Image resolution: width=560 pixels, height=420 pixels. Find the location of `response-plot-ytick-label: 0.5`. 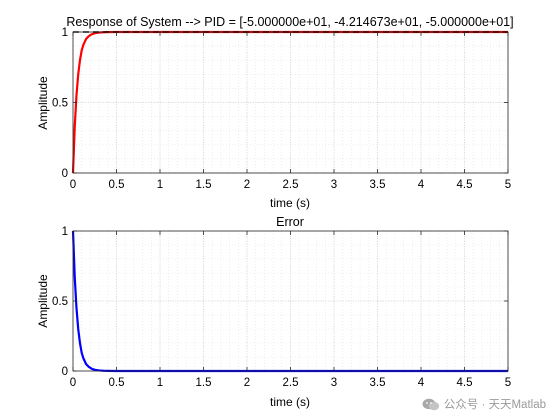

response-plot-ytick-label: 0.5 is located at coordinates (60, 104).